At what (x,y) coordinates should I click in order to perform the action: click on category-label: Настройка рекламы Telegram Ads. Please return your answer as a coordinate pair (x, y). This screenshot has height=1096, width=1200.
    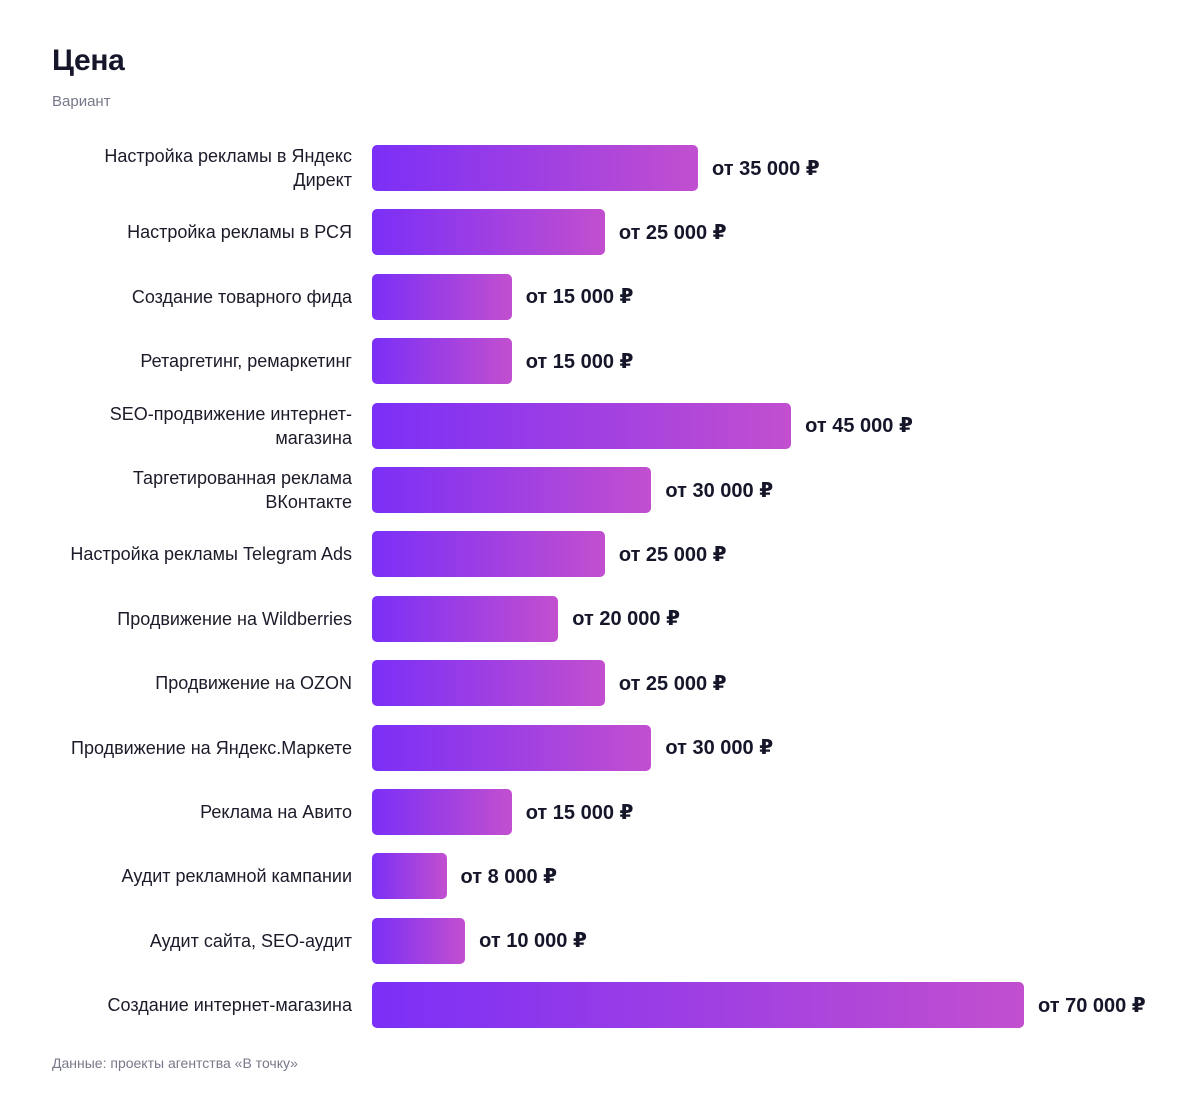
    Looking at the image, I should click on (211, 554).